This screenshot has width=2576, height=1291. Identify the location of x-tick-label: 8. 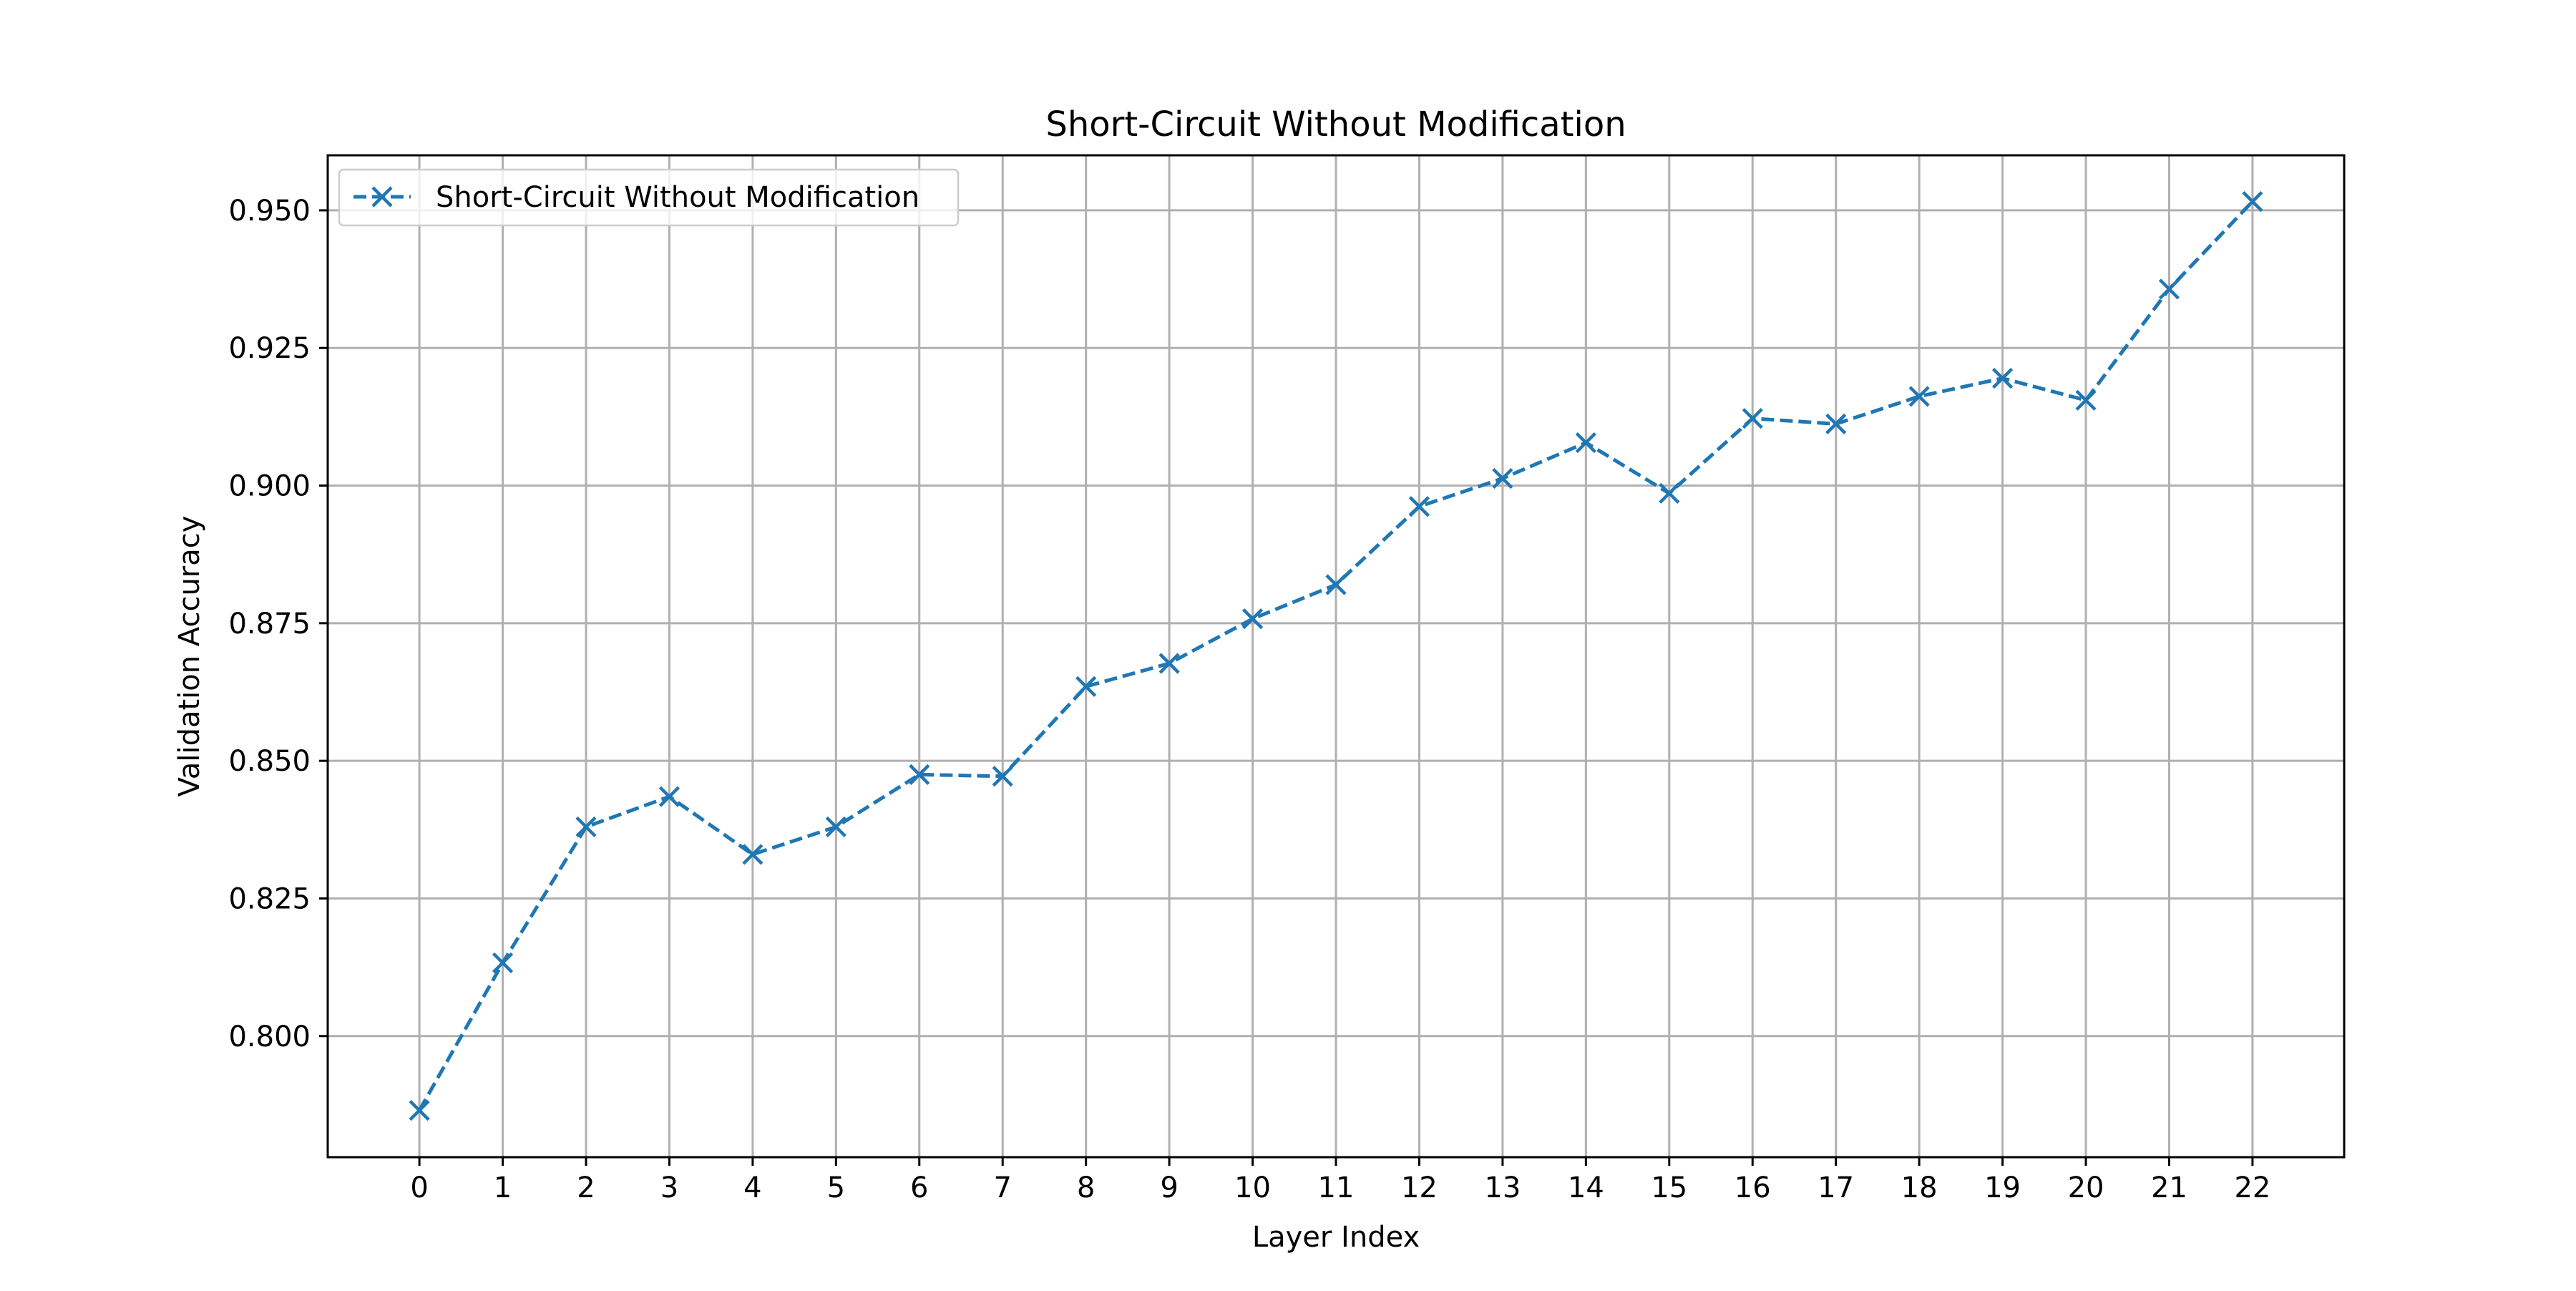
(1086, 1187).